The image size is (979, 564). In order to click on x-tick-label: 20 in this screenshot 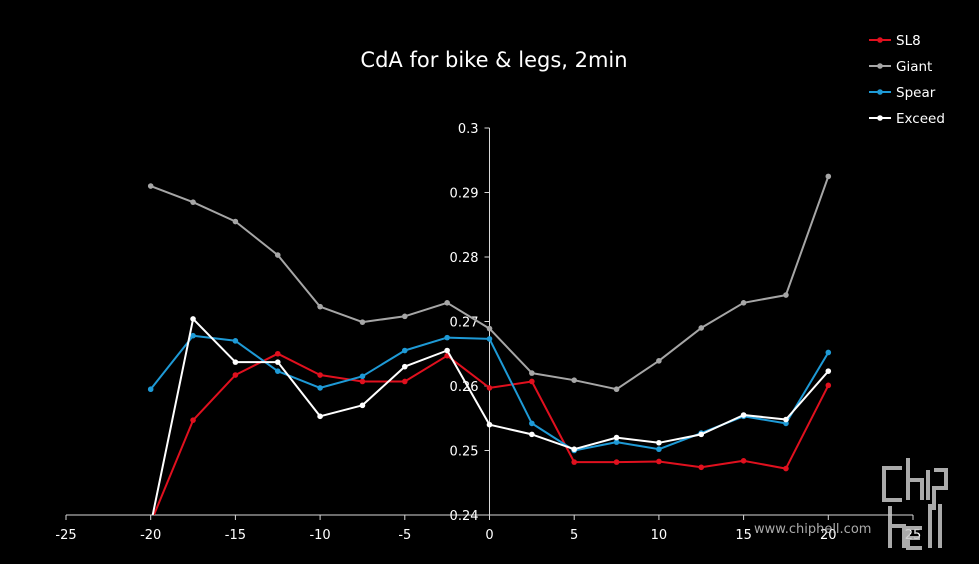, I will do `click(828, 535)`.